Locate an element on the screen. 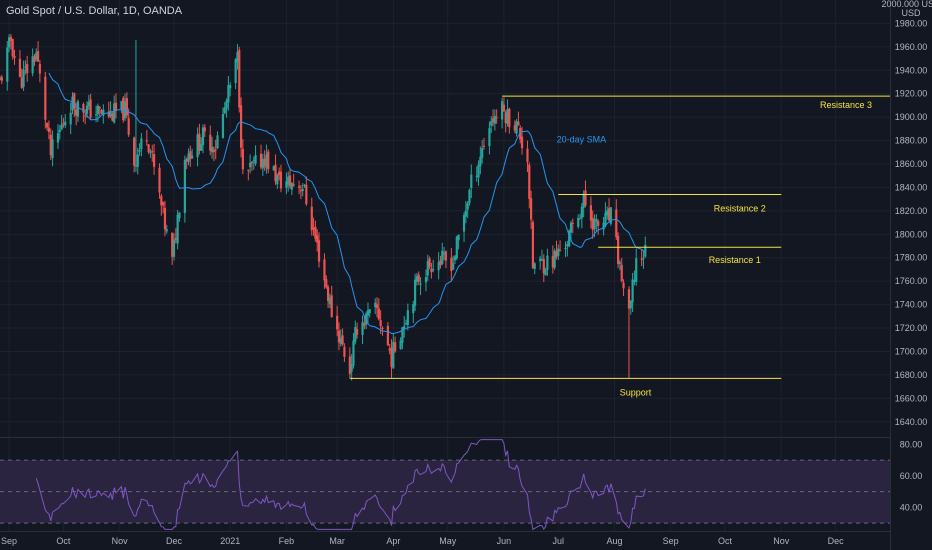  price-tick-label: 1940.00 is located at coordinates (911, 70).